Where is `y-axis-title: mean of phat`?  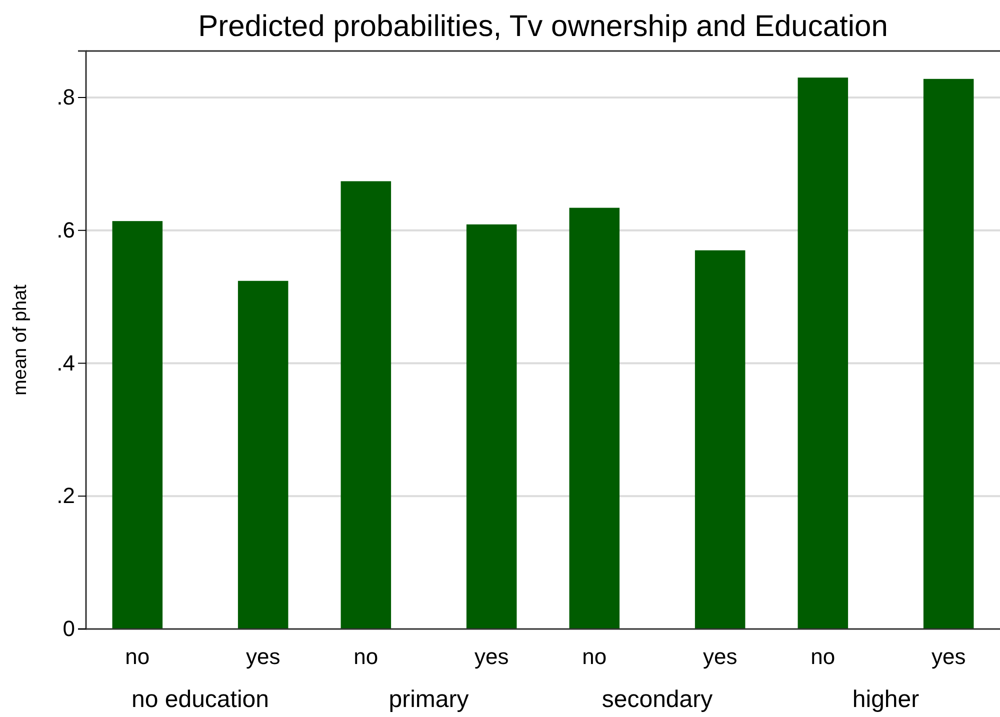 y-axis-title: mean of phat is located at coordinates (20, 340).